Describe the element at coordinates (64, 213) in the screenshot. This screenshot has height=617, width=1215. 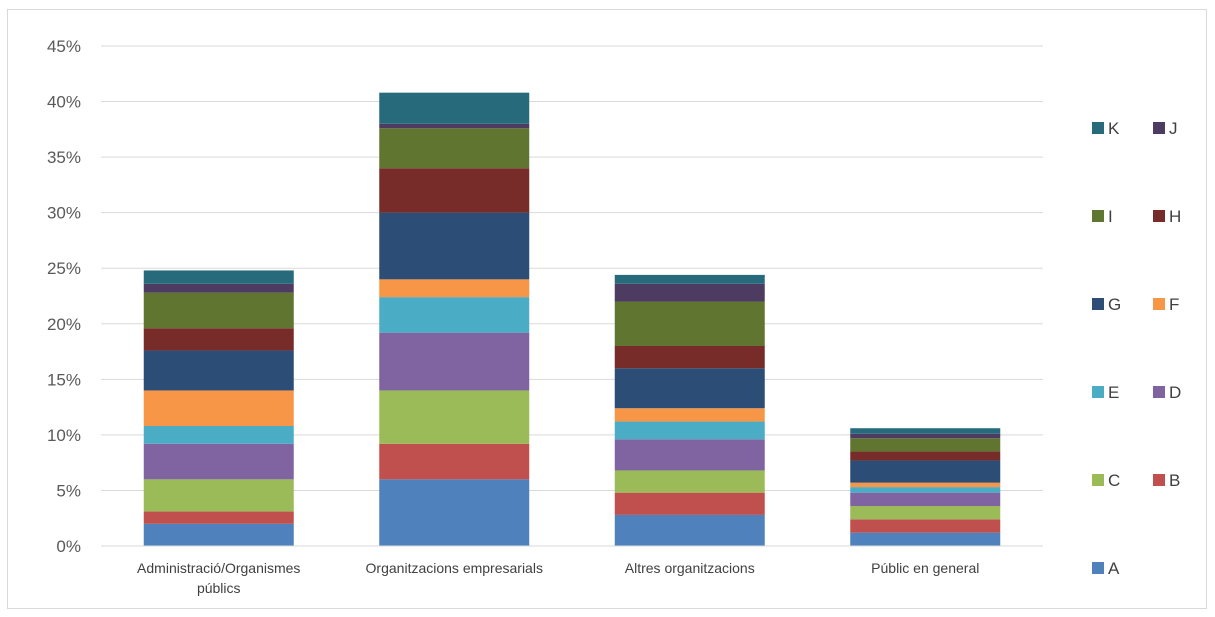
I see `y-tick-label: 30%` at that location.